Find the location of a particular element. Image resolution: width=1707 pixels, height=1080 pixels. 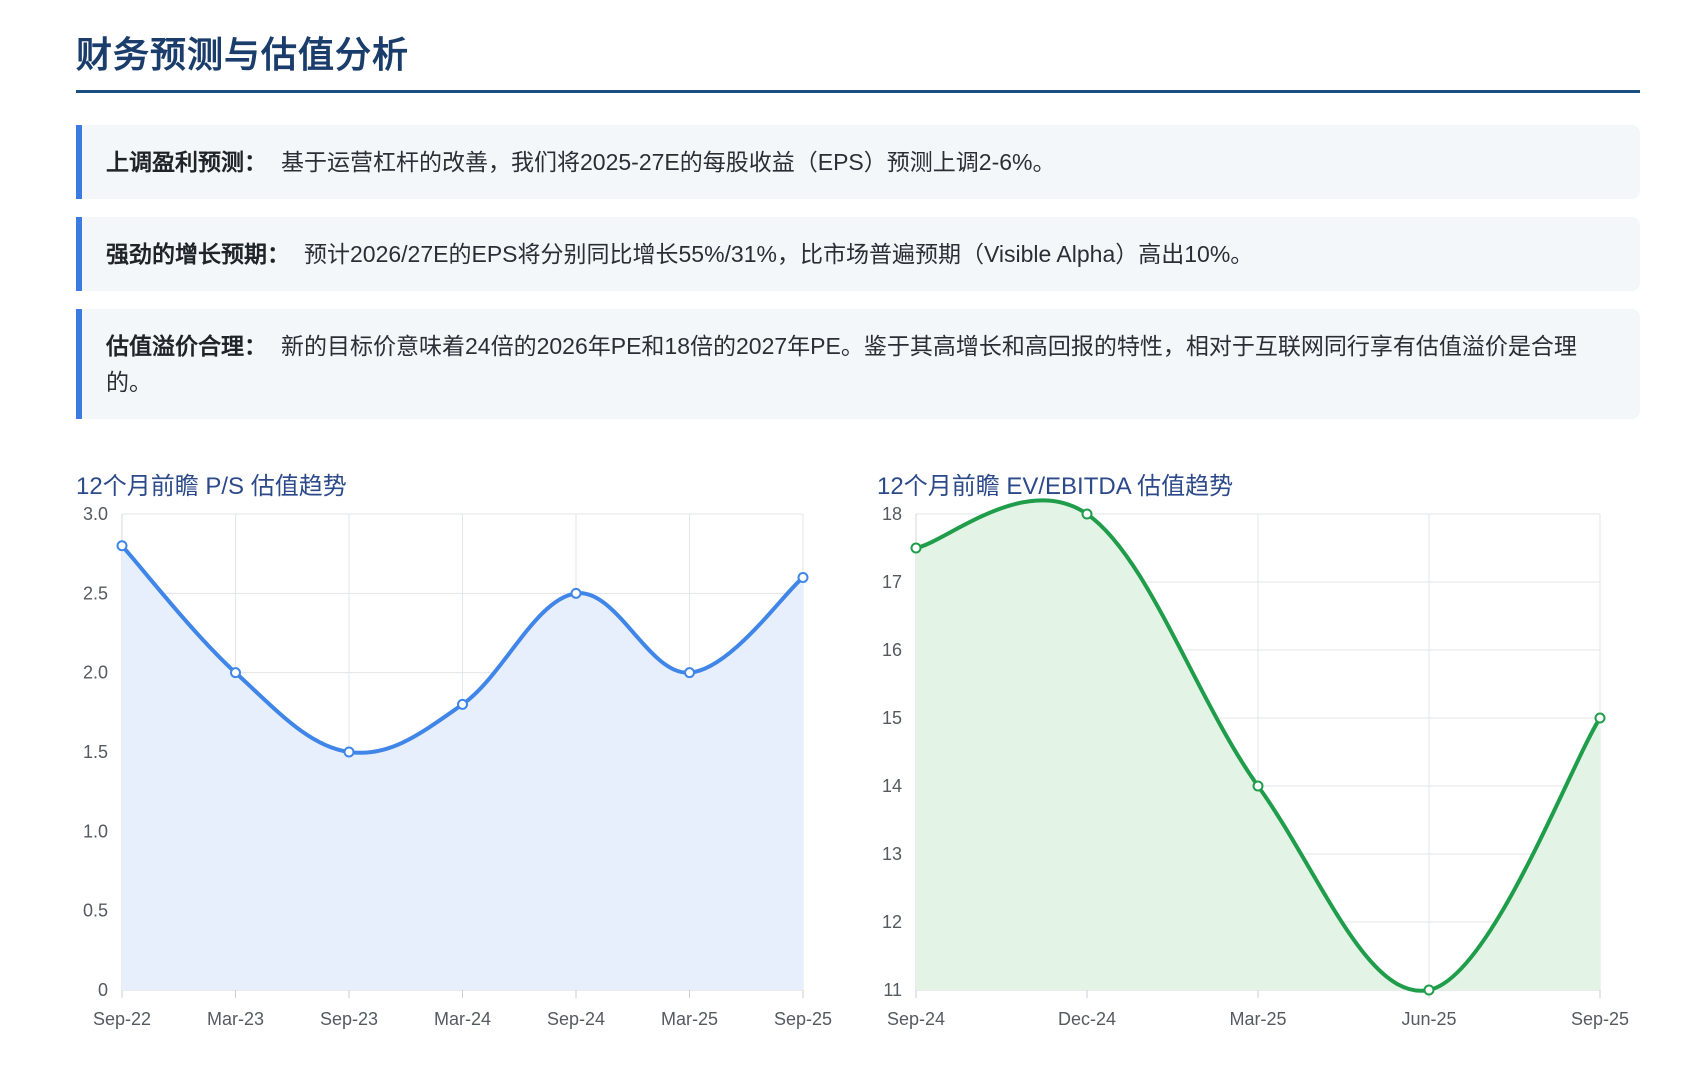

callout-label: 估值溢价合理： is located at coordinates (186, 346).